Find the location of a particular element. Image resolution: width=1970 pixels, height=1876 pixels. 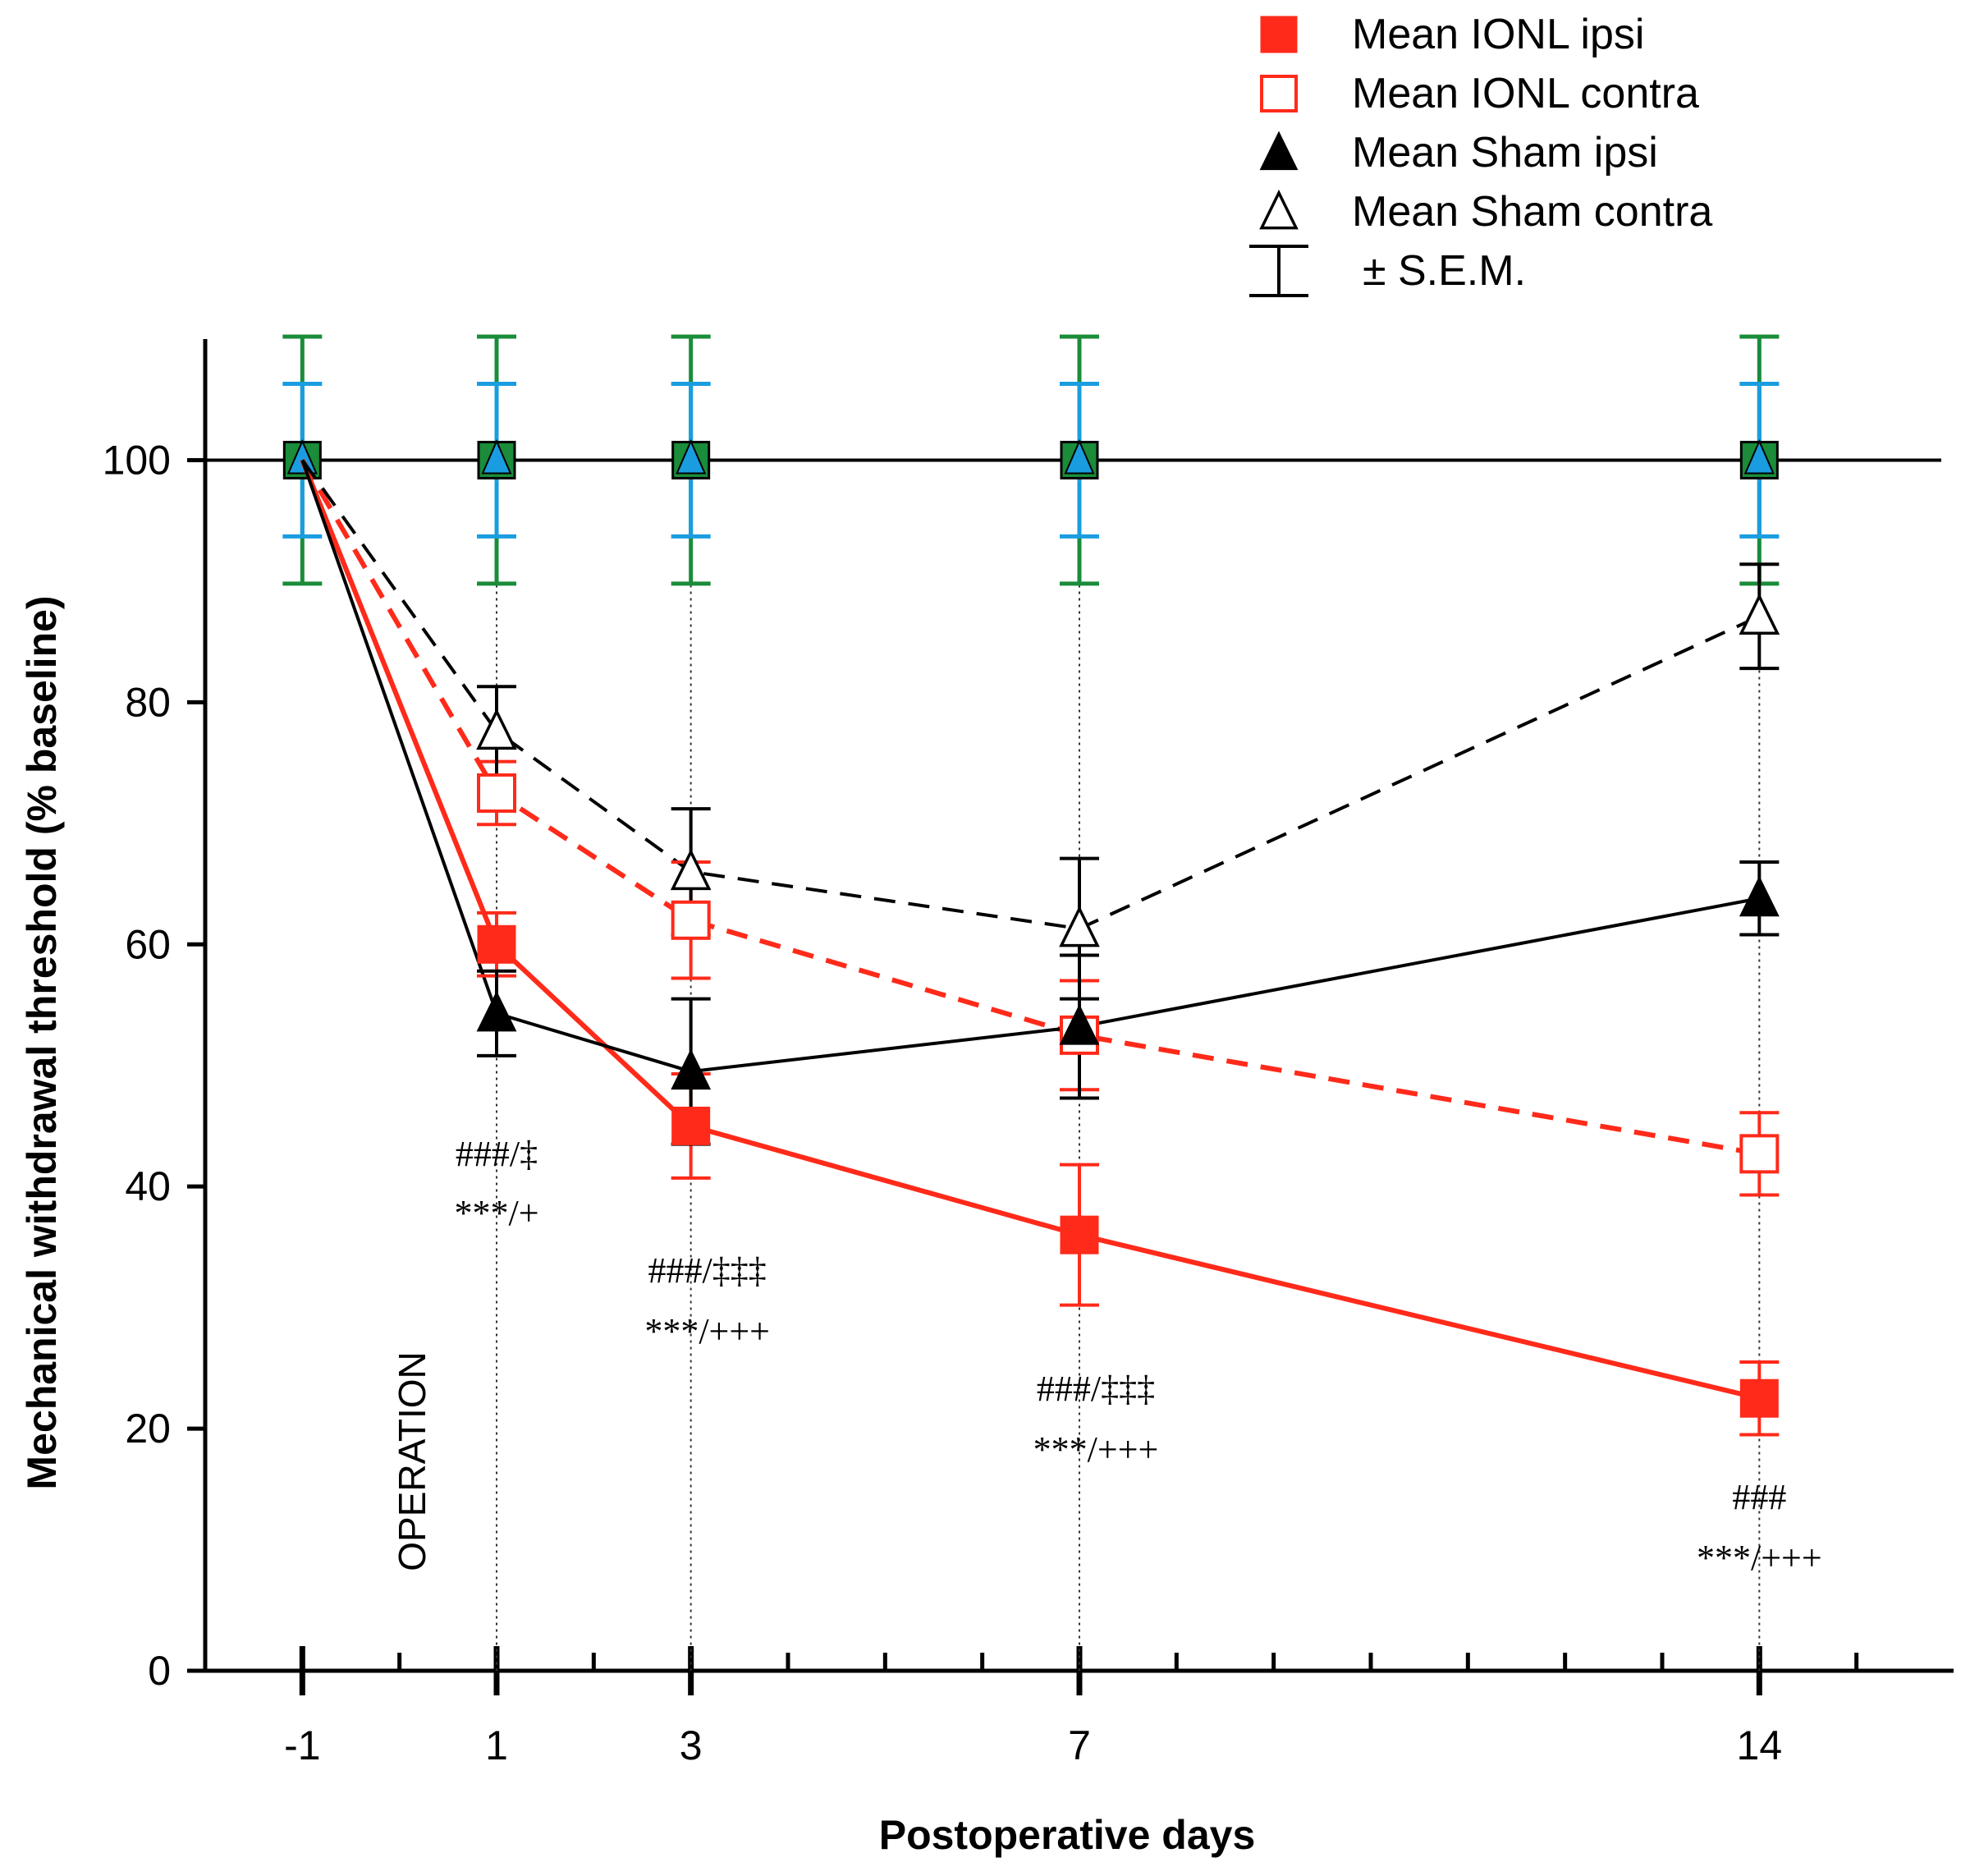

significance-annotation: ***/+ is located at coordinates (496, 1213).